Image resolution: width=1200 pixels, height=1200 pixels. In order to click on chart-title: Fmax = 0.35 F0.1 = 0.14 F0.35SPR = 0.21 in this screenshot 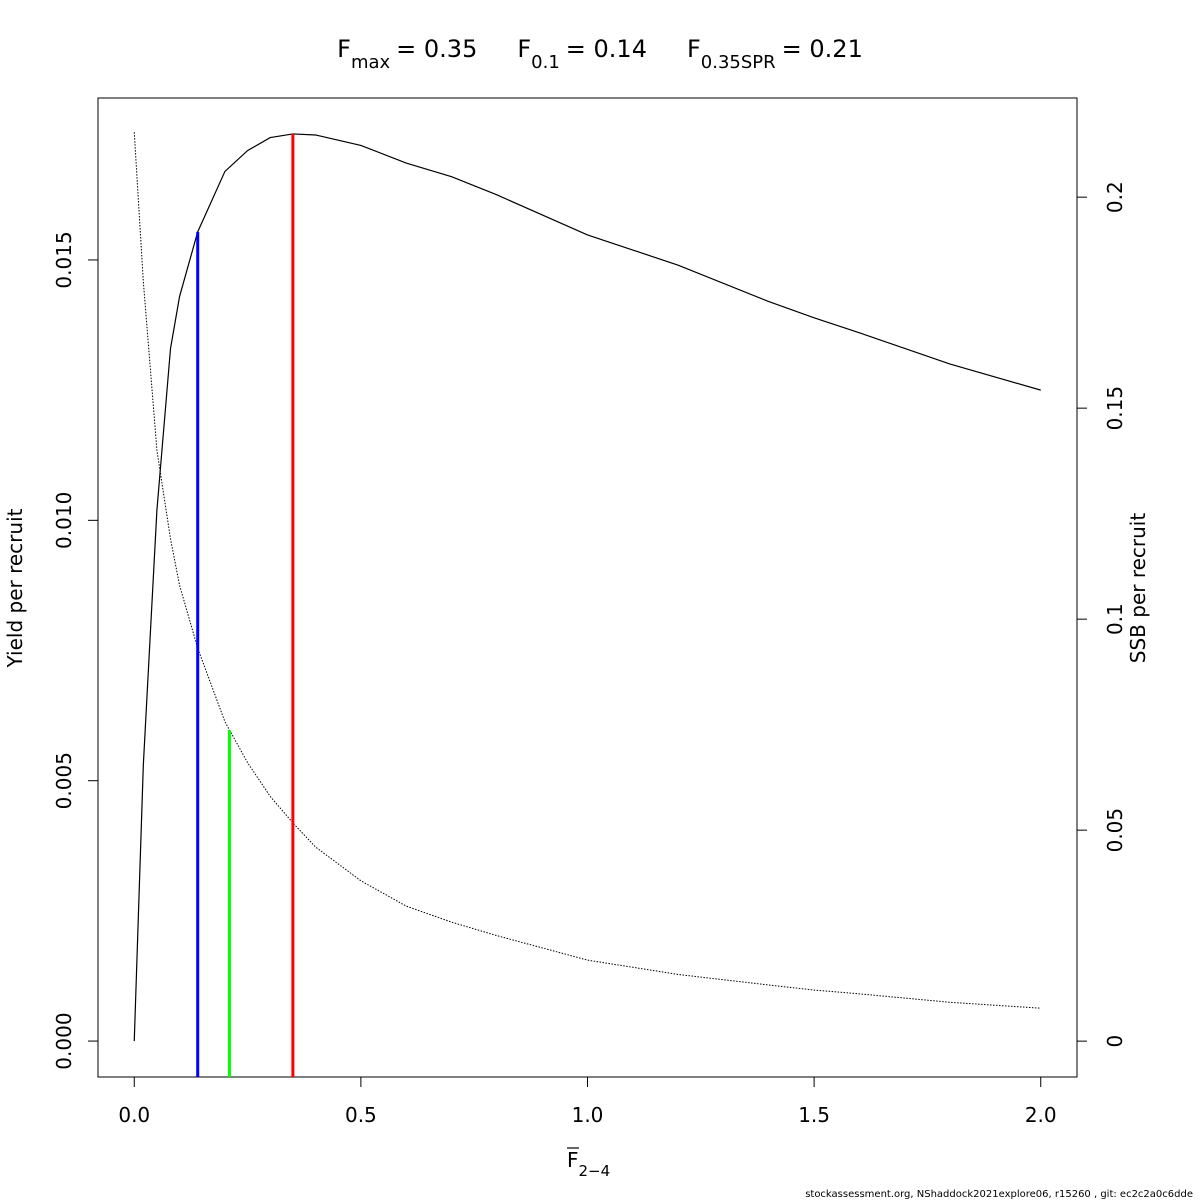, I will do `click(600, 54)`.